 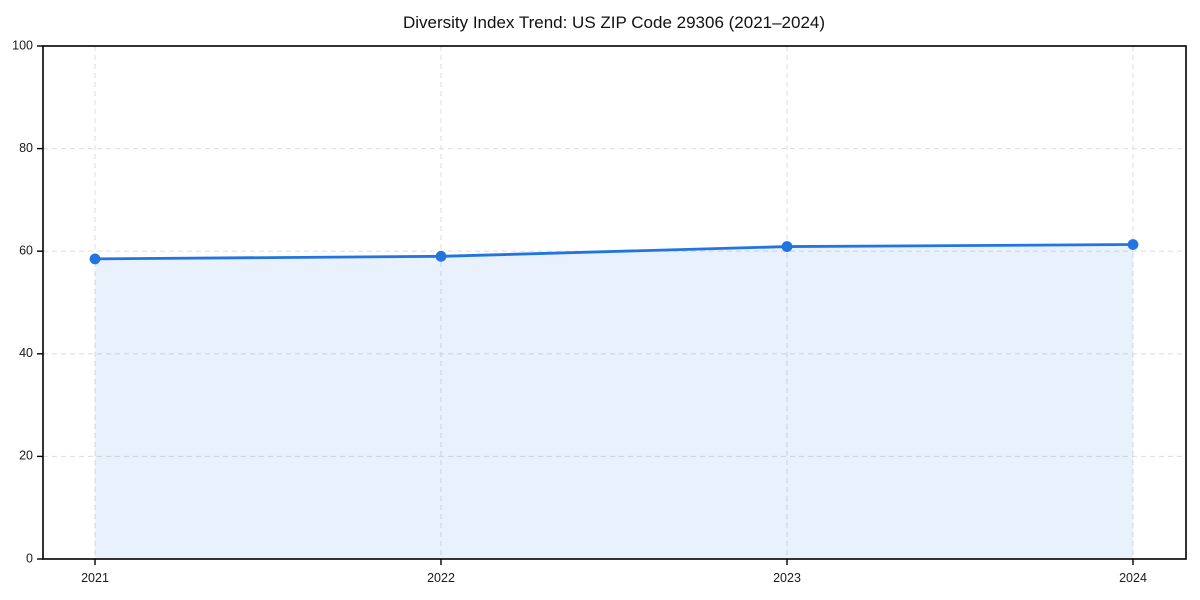 I want to click on y-tick-label: 60, so click(x=26, y=250).